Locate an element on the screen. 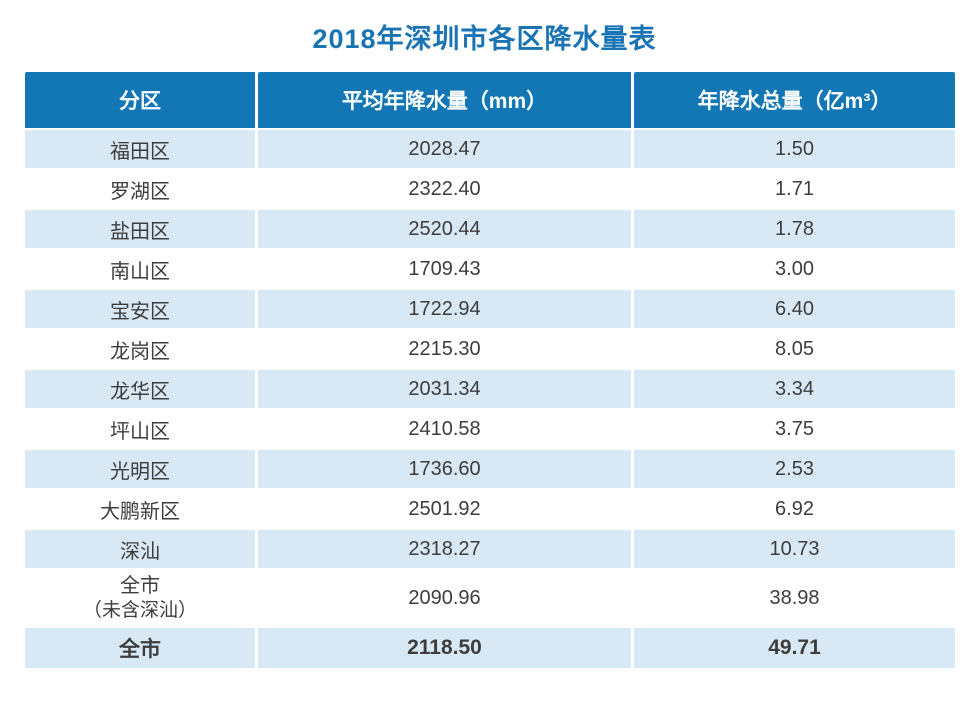 The height and width of the screenshot is (709, 969). table-row: 龙岗区 2215.30 8.05 is located at coordinates (490, 350).